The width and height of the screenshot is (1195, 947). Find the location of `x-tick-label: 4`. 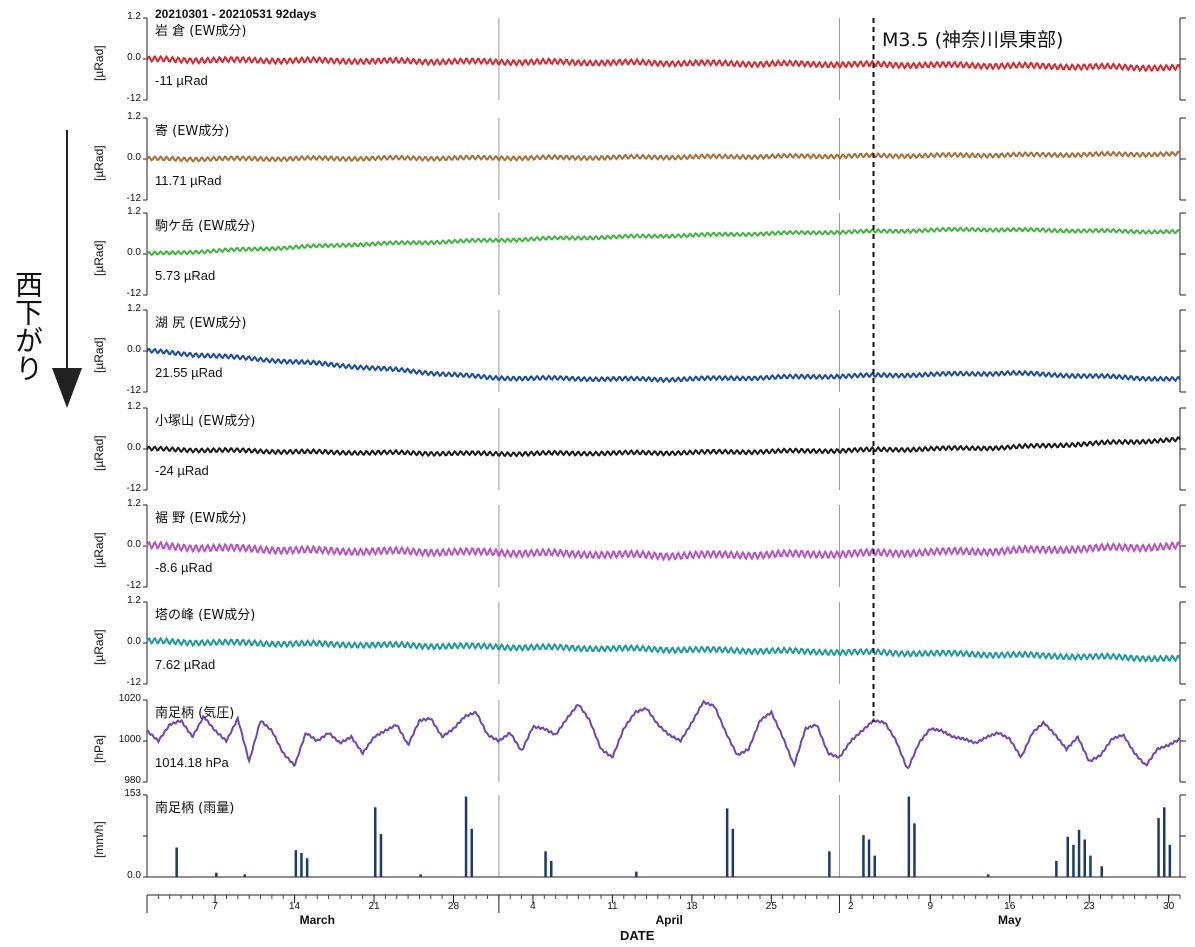

x-tick-label: 4 is located at coordinates (533, 906).